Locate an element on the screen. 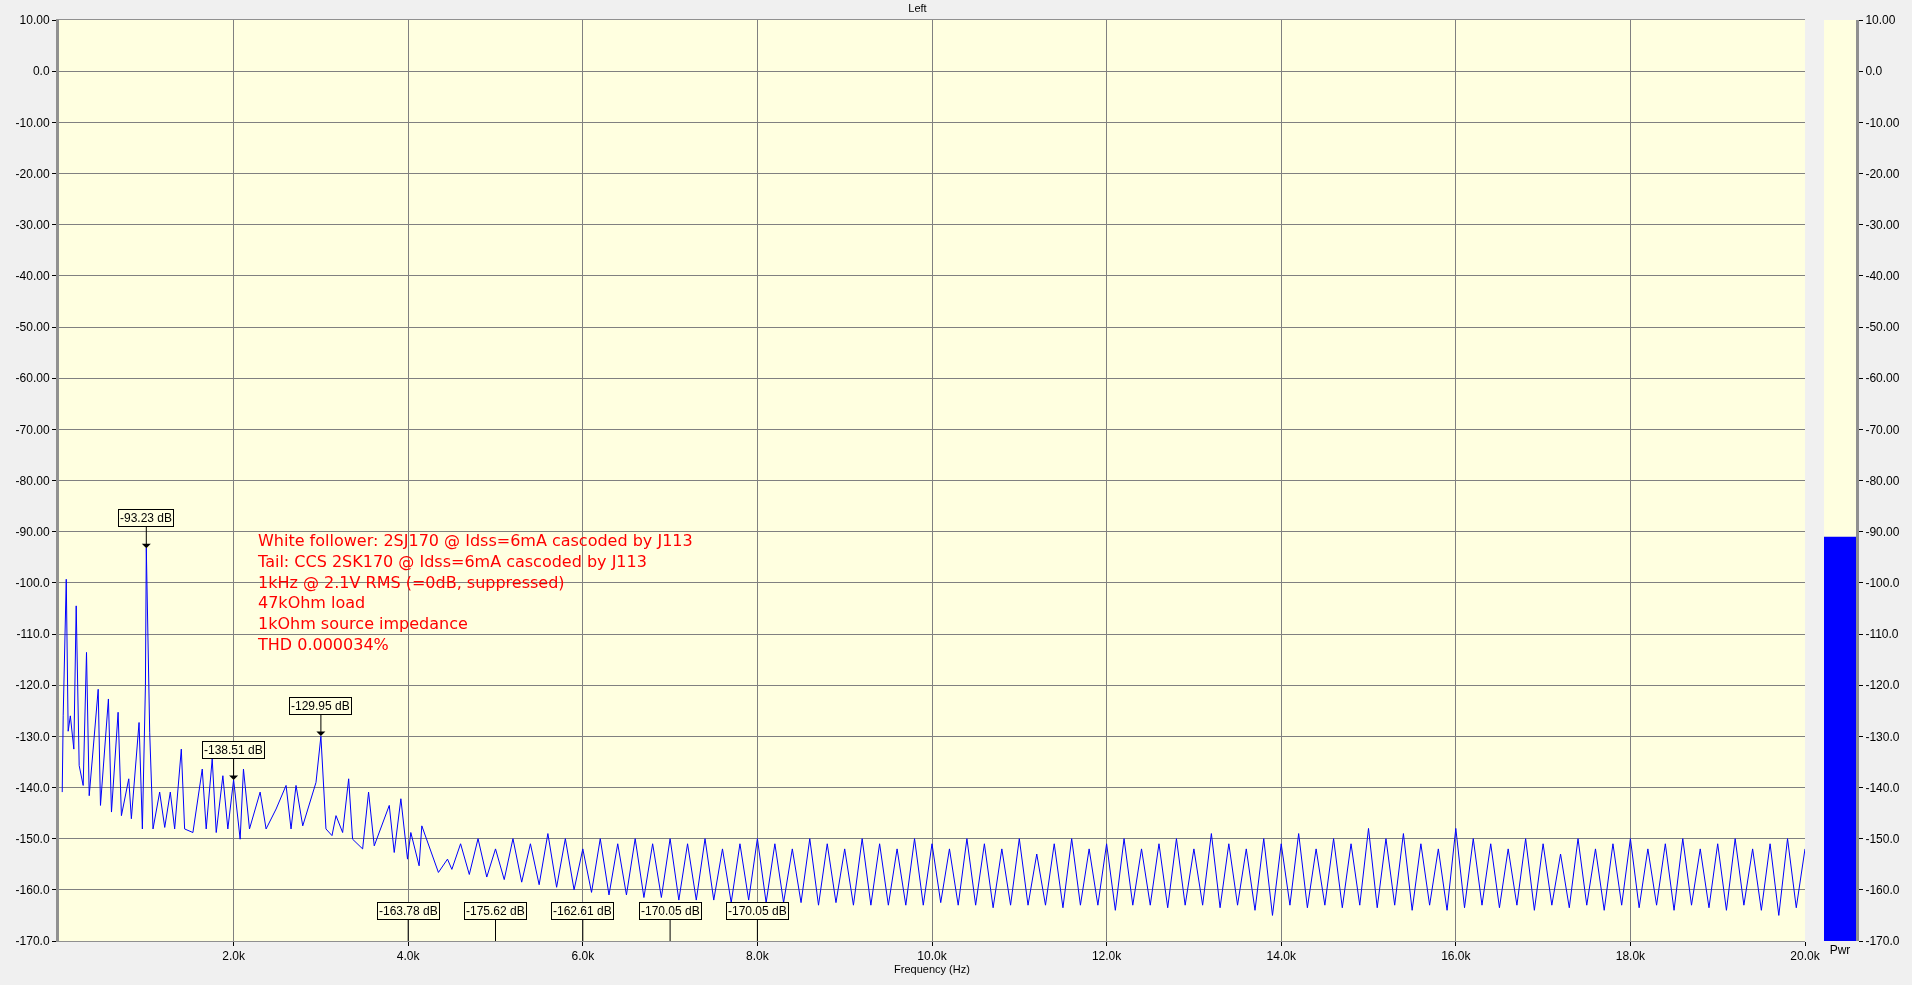 Image resolution: width=1912 pixels, height=985 pixels. x-tick-label: 12.0k is located at coordinates (1107, 956).